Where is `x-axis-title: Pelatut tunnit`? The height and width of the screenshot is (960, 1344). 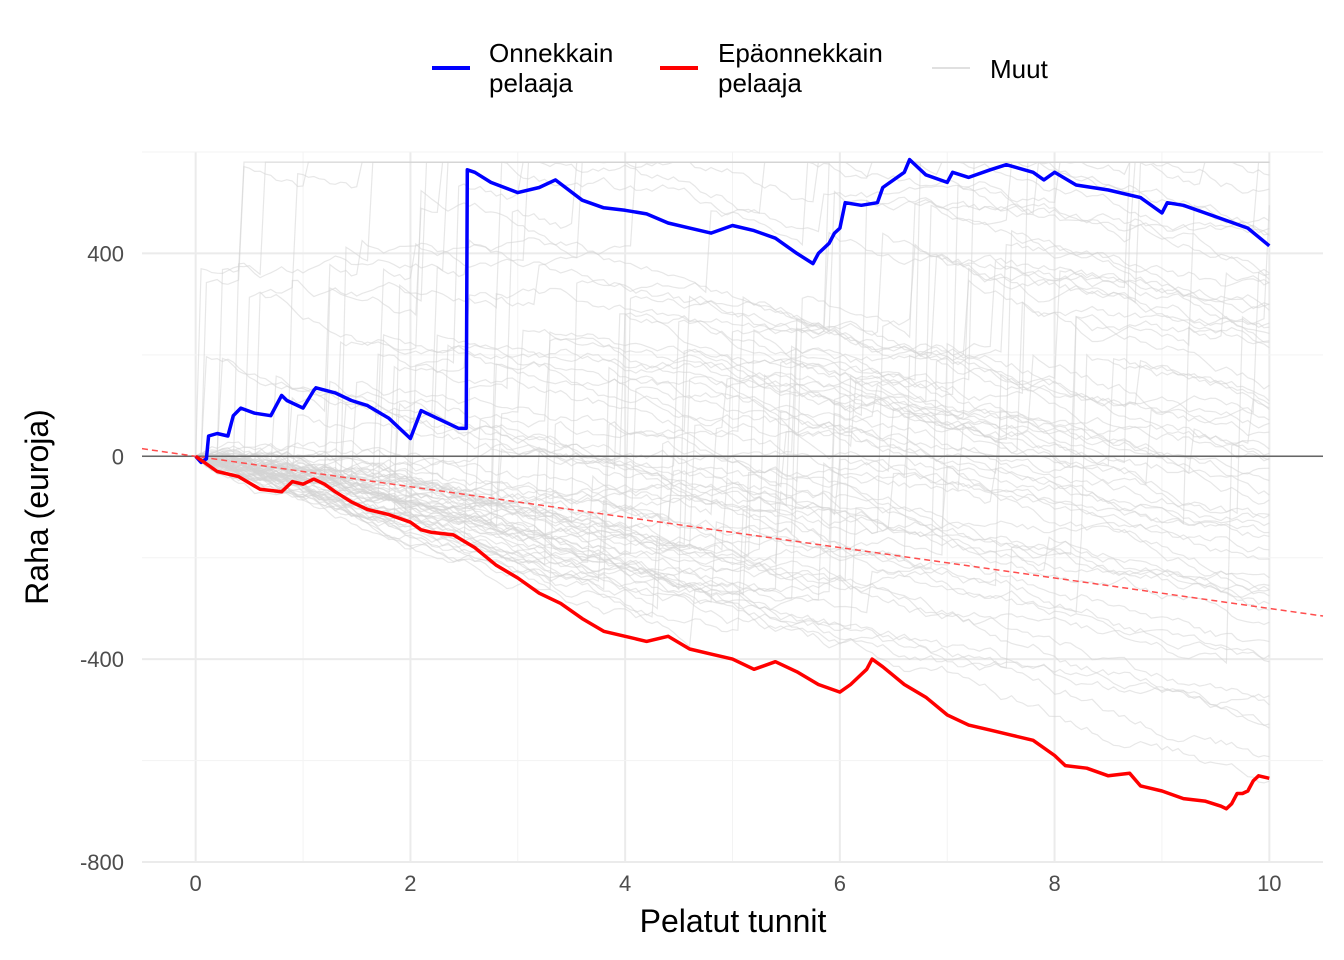 x-axis-title: Pelatut tunnit is located at coordinates (733, 921).